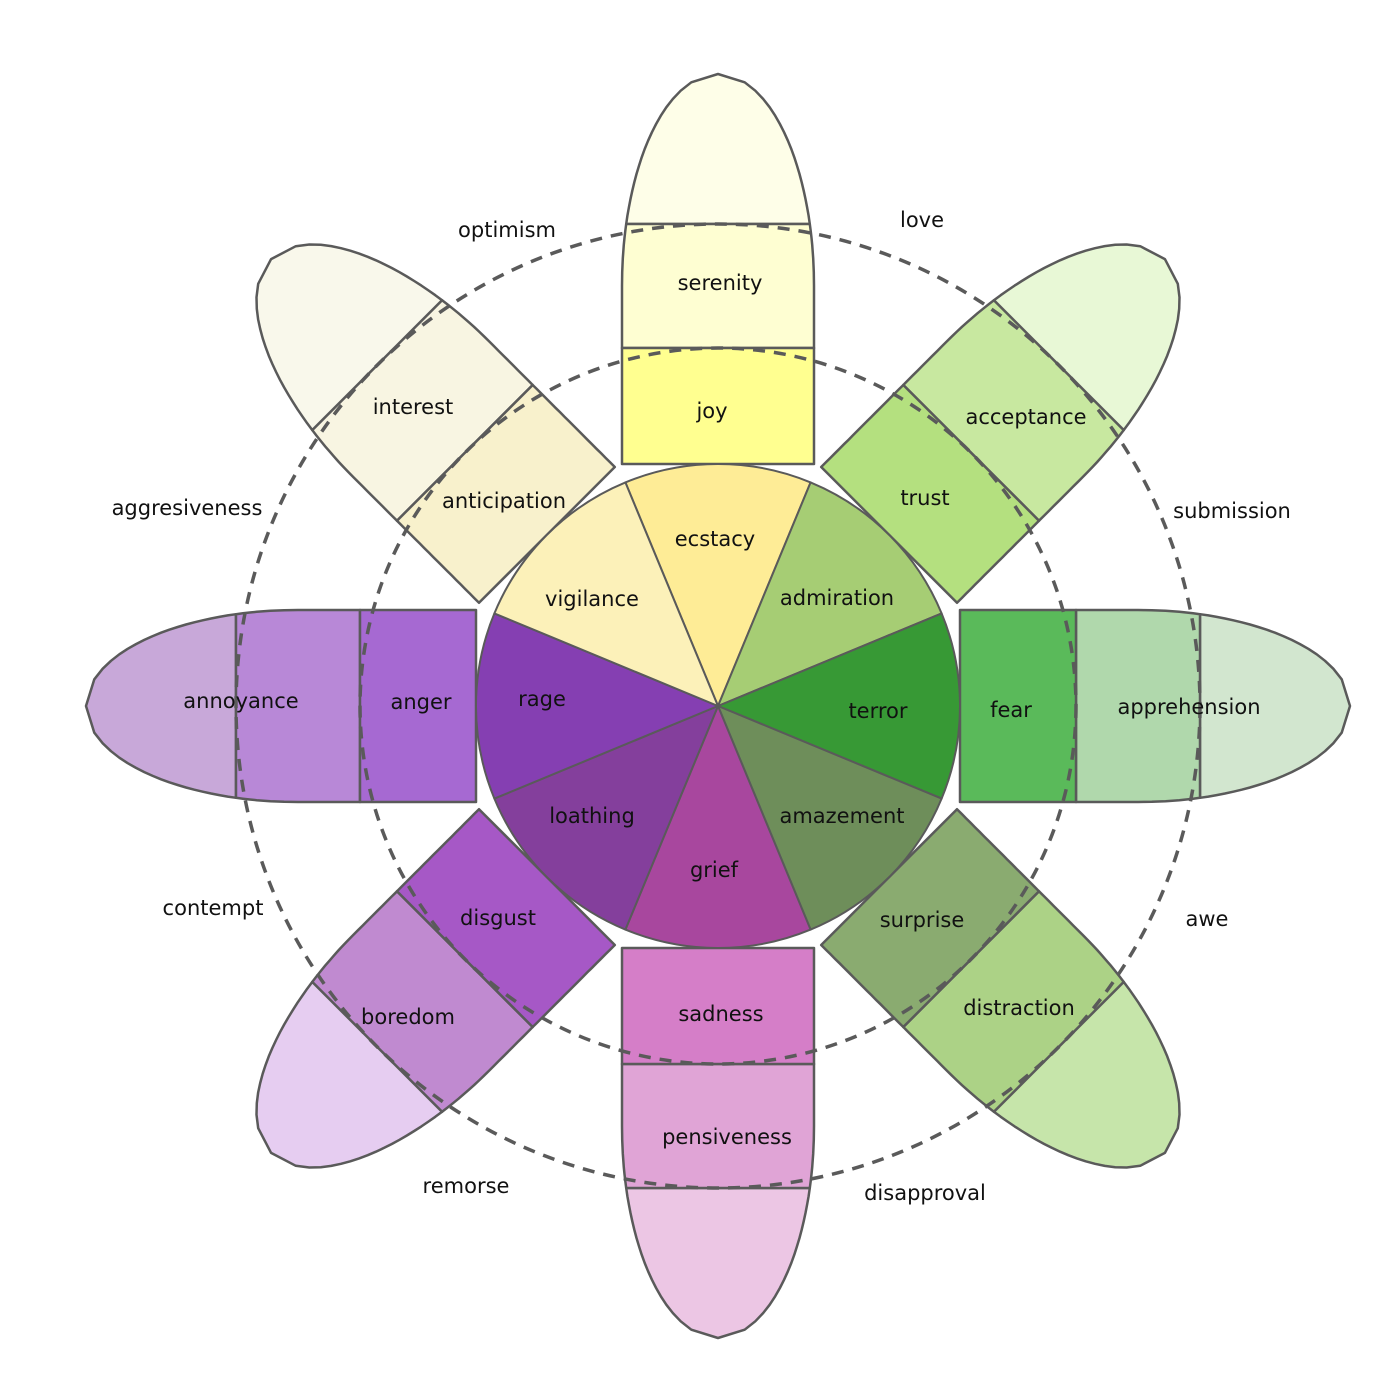  I want to click on label-anger: anger, so click(420, 702).